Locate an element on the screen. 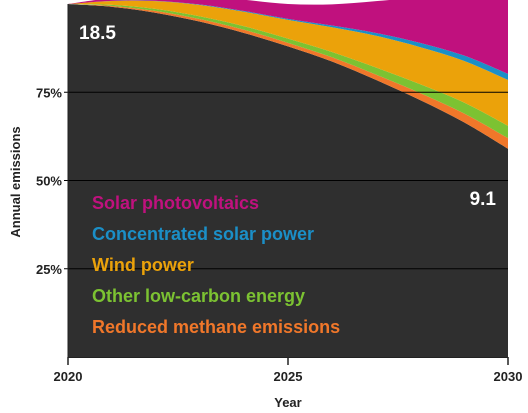 This screenshot has width=528, height=413. x-axis-title: Year is located at coordinates (287, 402).